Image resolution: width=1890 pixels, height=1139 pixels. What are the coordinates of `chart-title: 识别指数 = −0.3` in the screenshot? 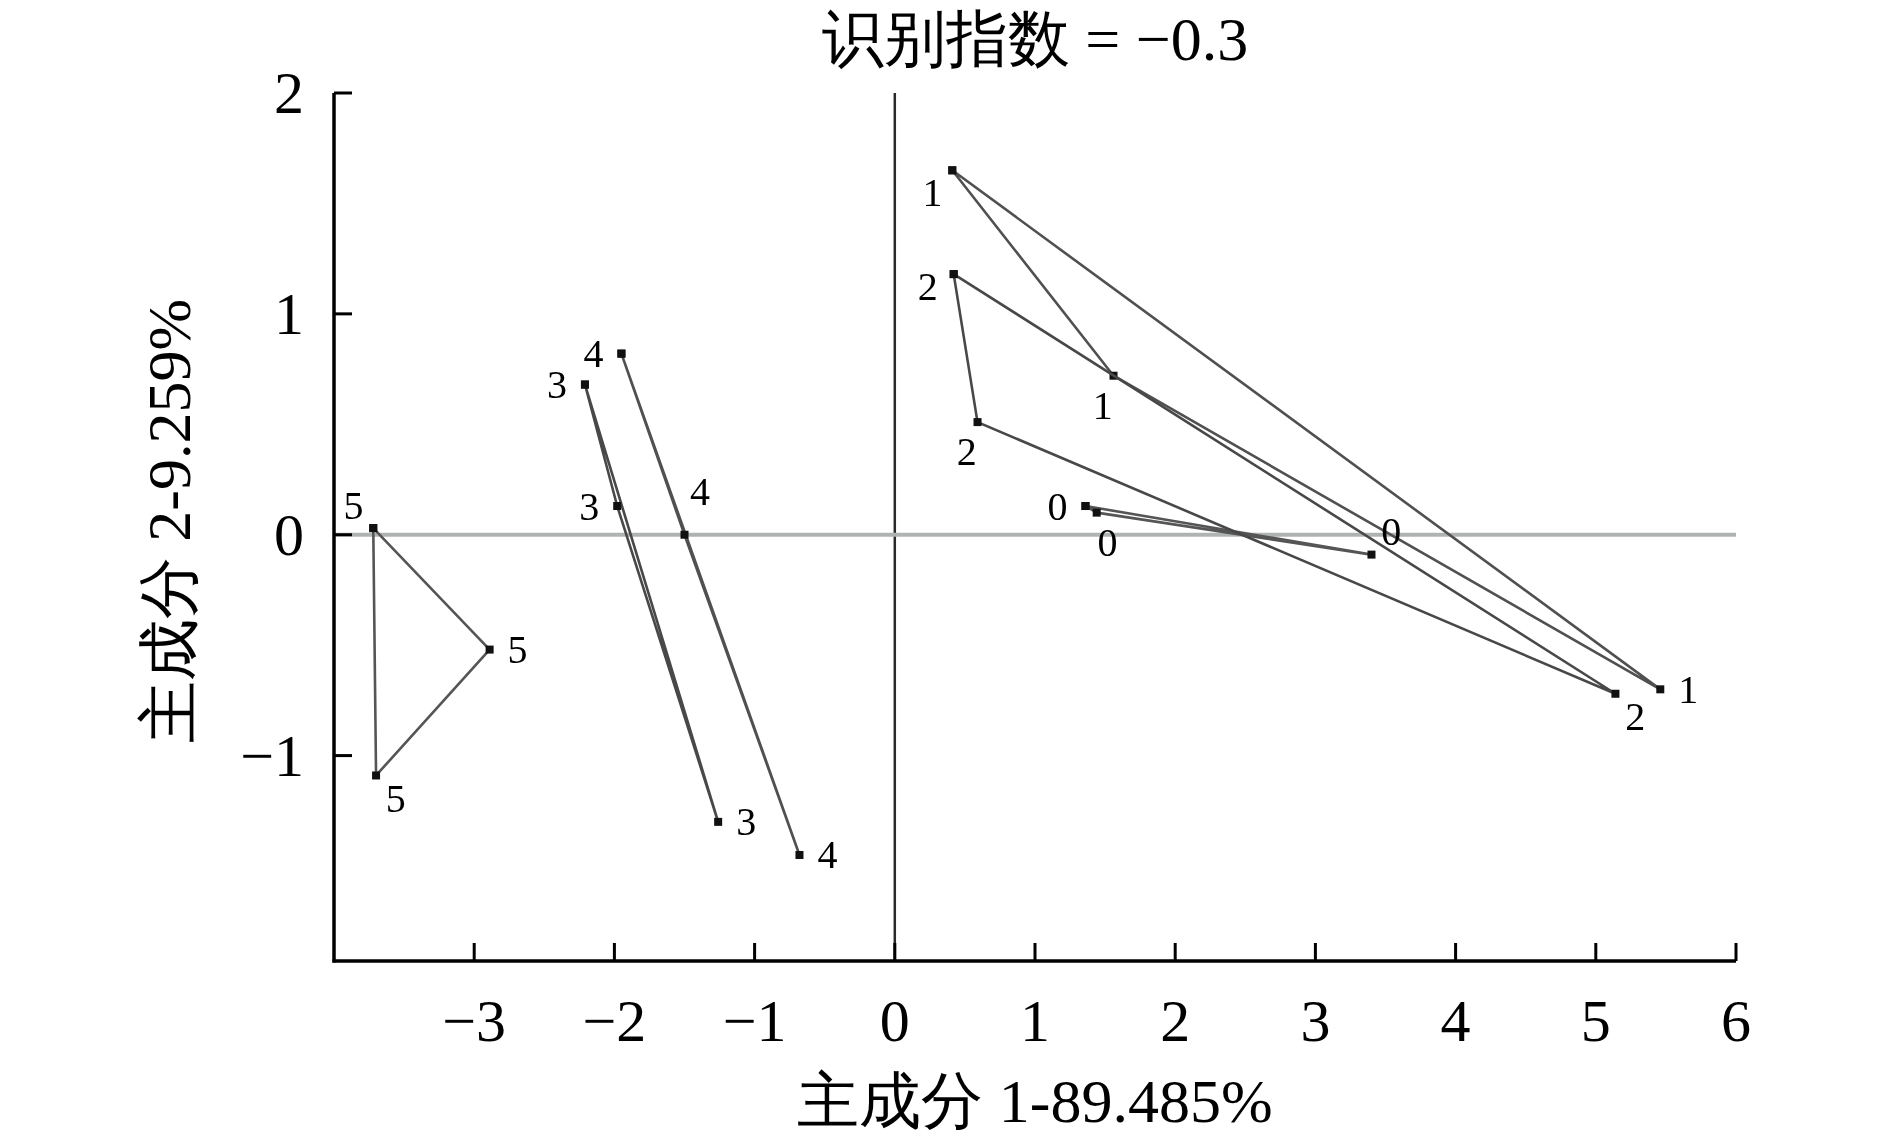 It's located at (1035, 39).